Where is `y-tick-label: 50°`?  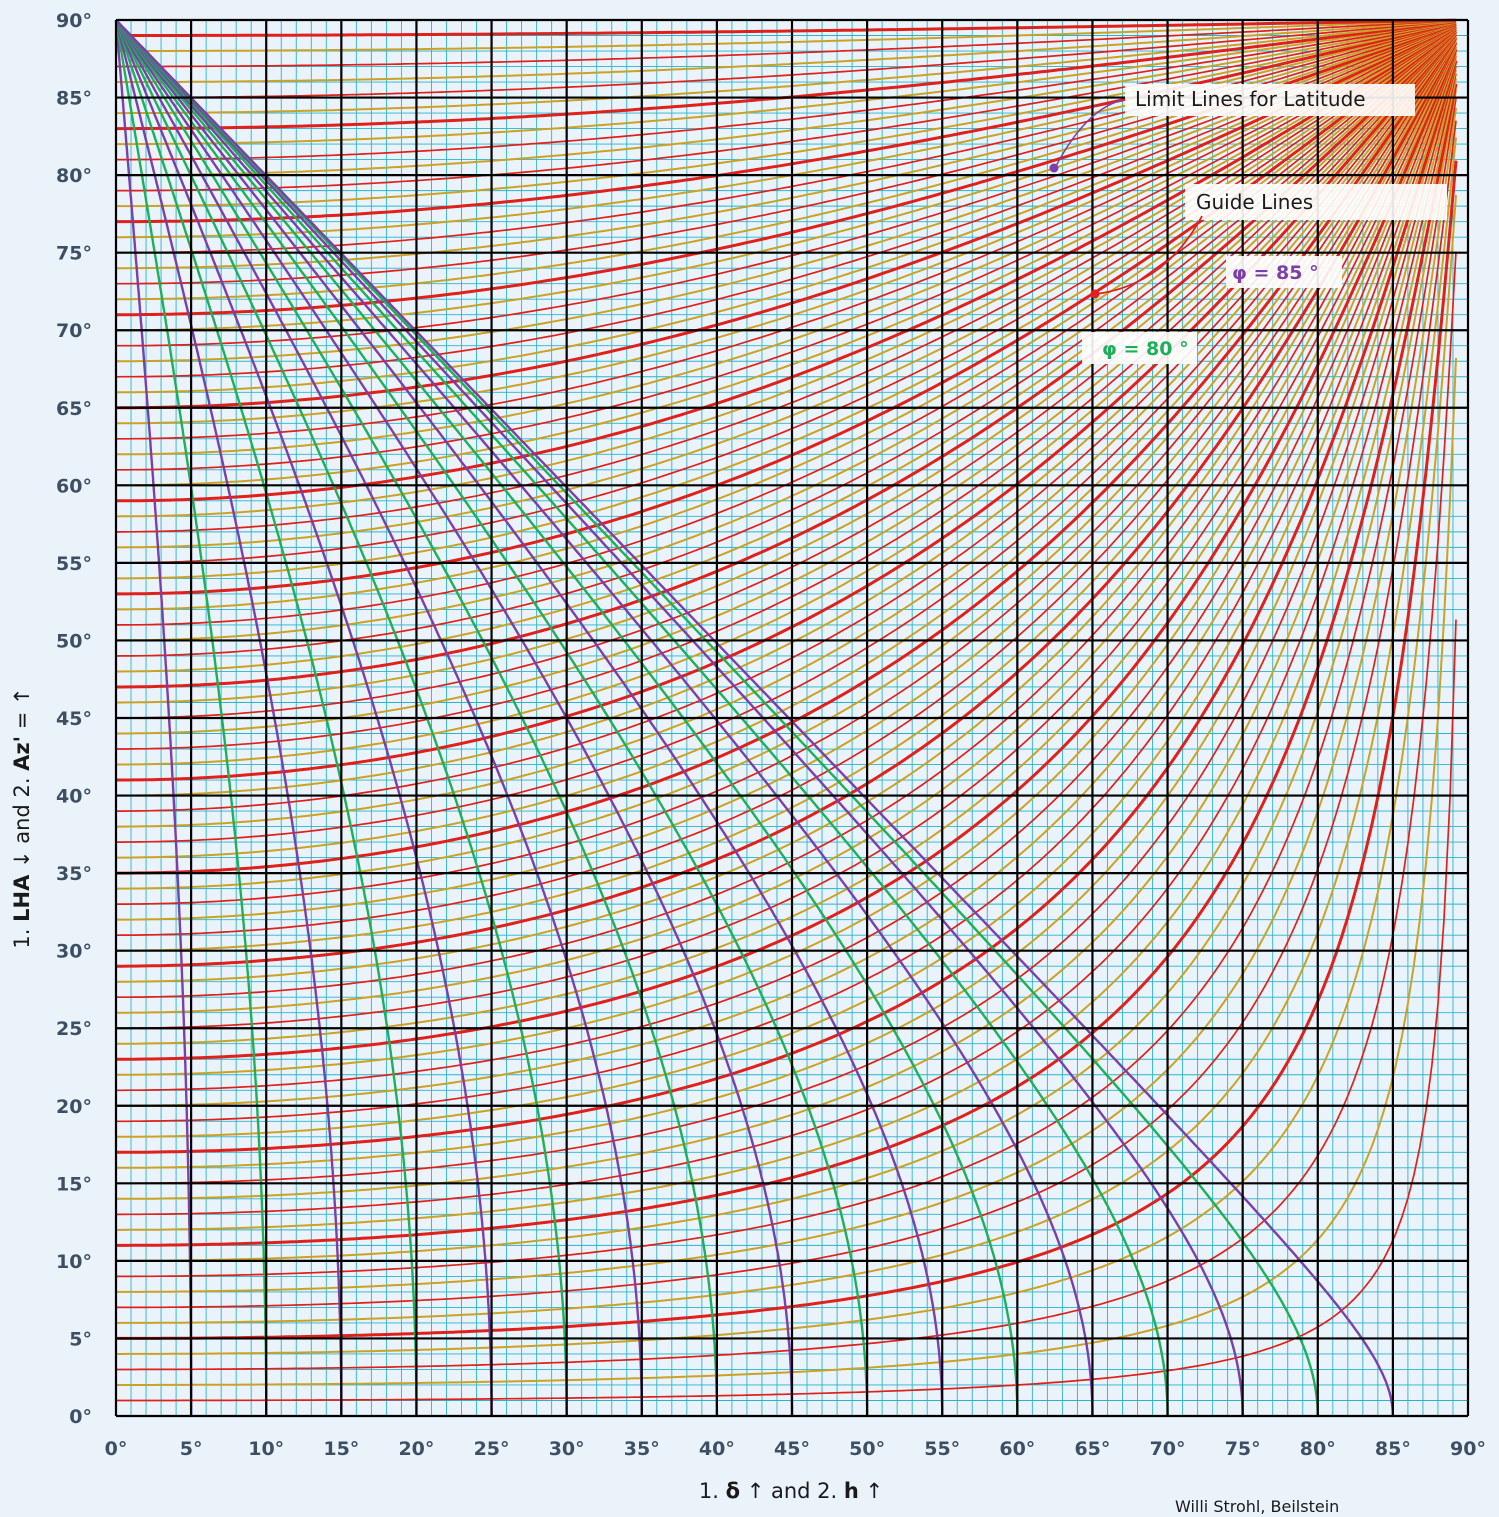
y-tick-label: 50° is located at coordinates (74, 641).